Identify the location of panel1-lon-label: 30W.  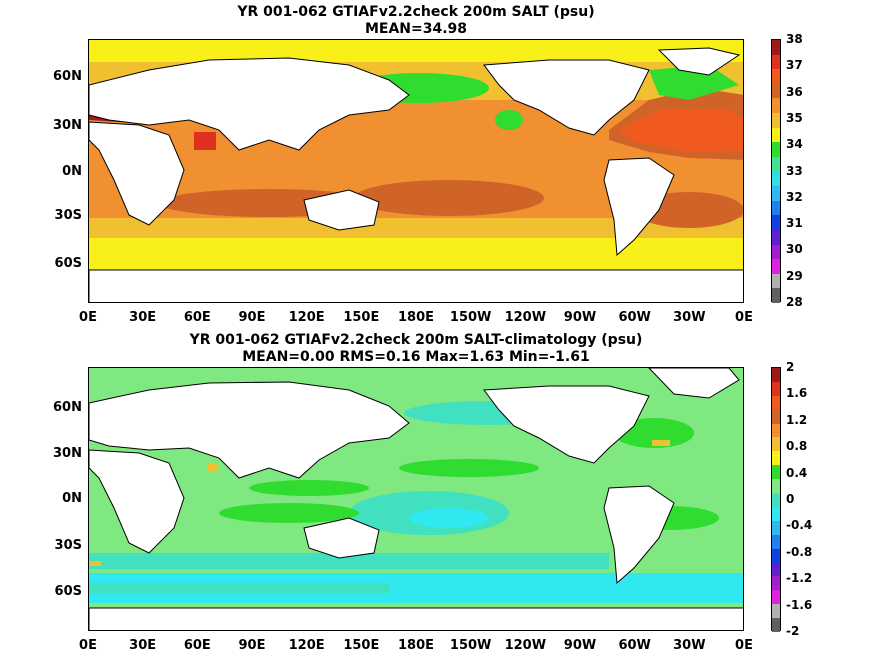
(689, 317).